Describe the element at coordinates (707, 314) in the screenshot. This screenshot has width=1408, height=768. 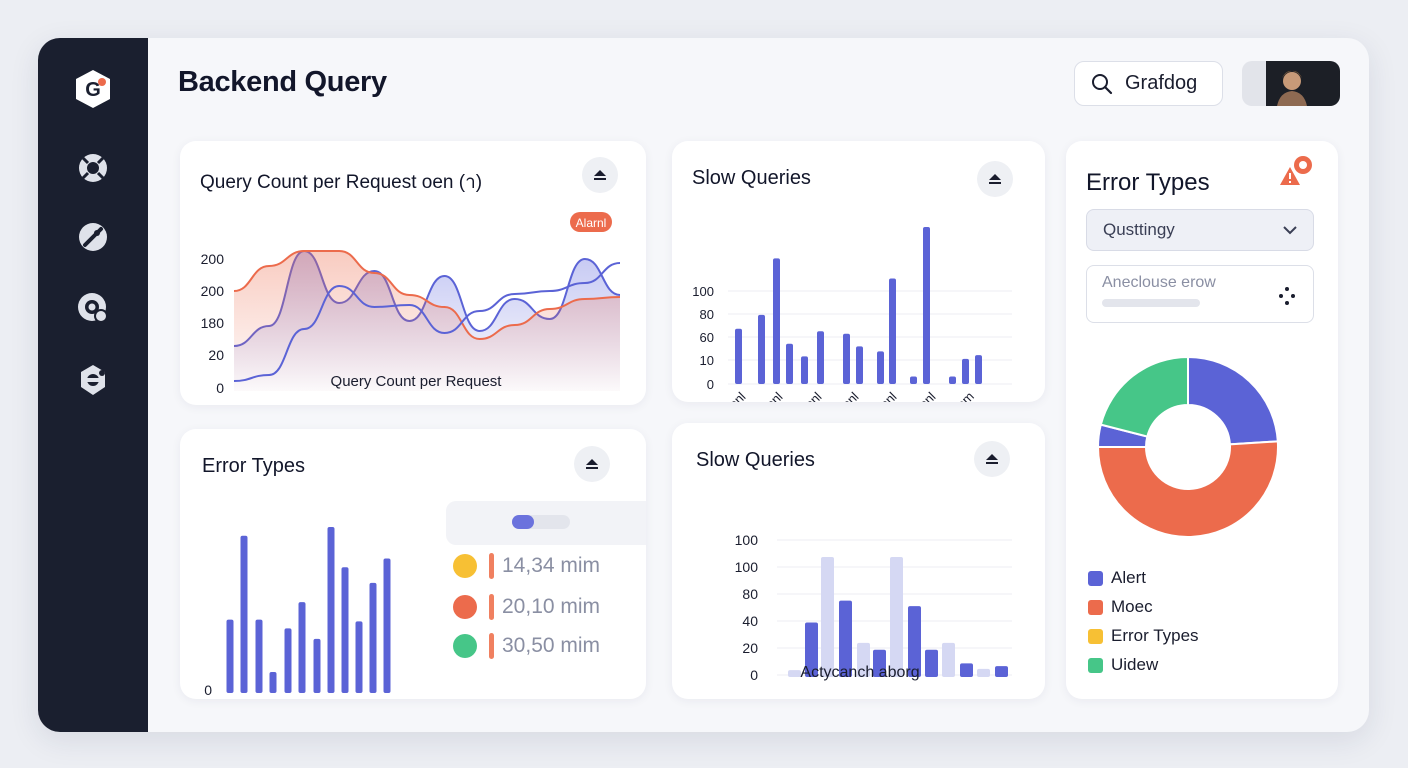
I see `y-tick-label: 80` at that location.